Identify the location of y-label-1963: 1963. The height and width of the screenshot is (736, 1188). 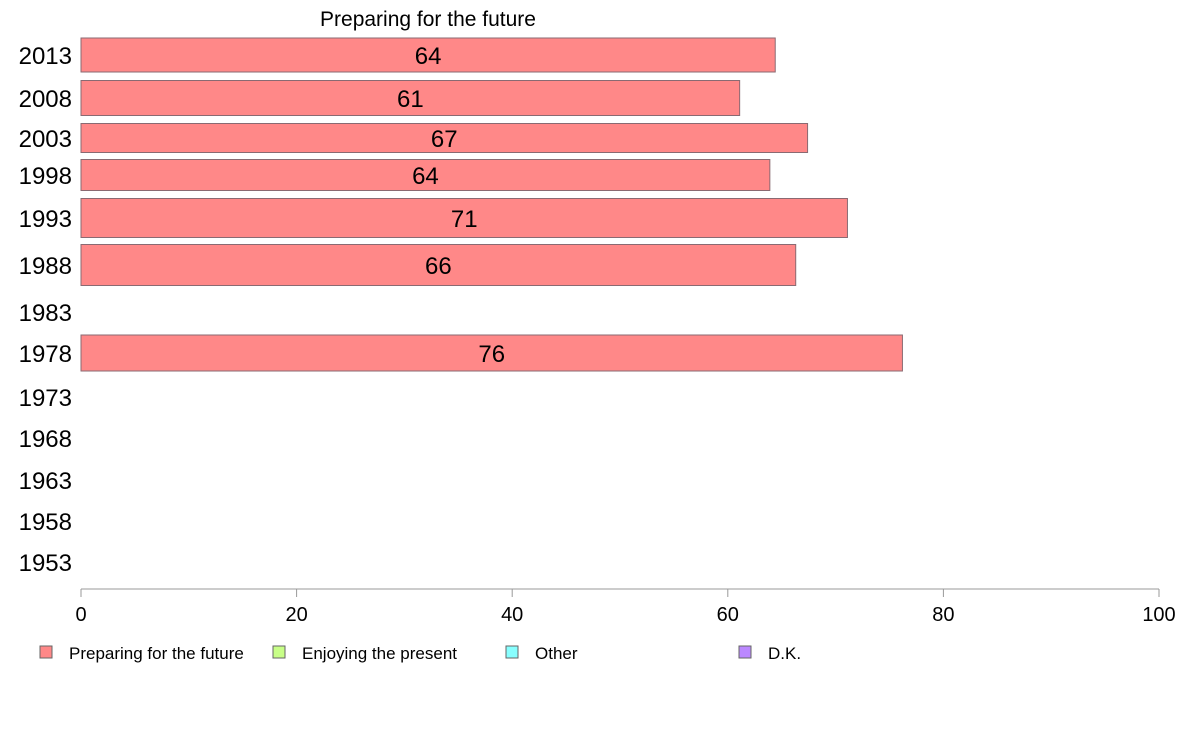
(45, 481).